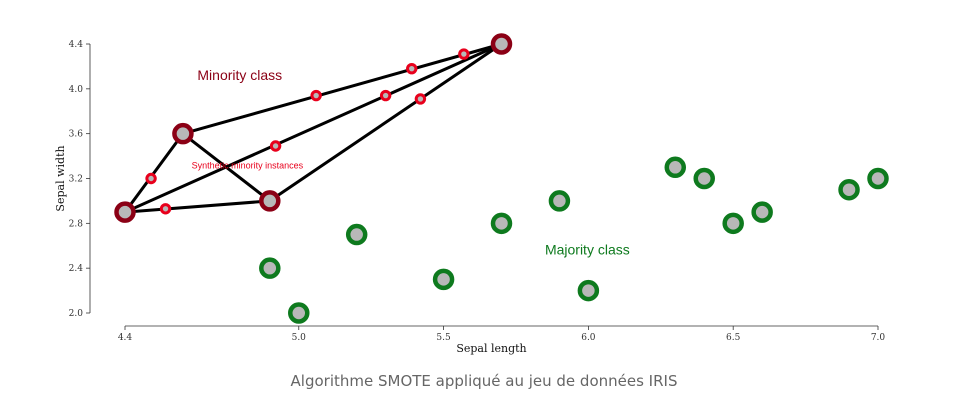 Image resolution: width=968 pixels, height=408 pixels. I want to click on majority-annotation: Majority class, so click(587, 250).